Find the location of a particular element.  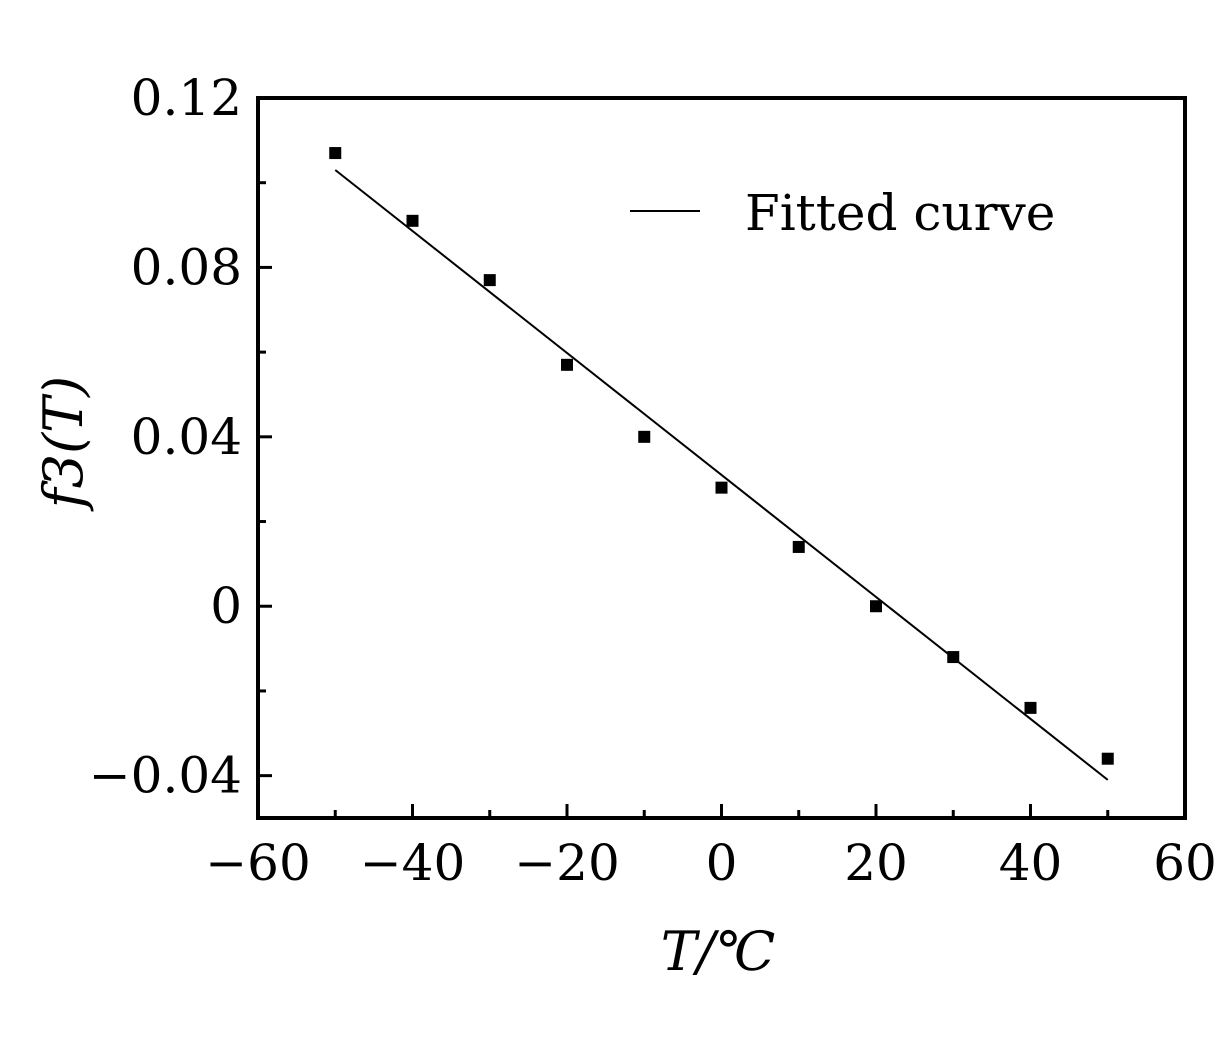

legend-label-fitted-curve: Fitted curve is located at coordinates (900, 213).